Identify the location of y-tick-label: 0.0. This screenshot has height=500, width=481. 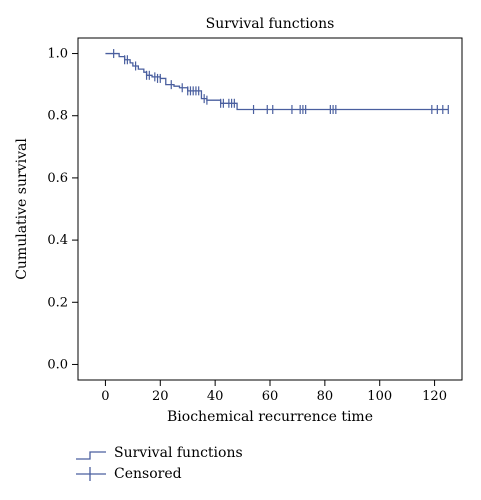
(57, 364).